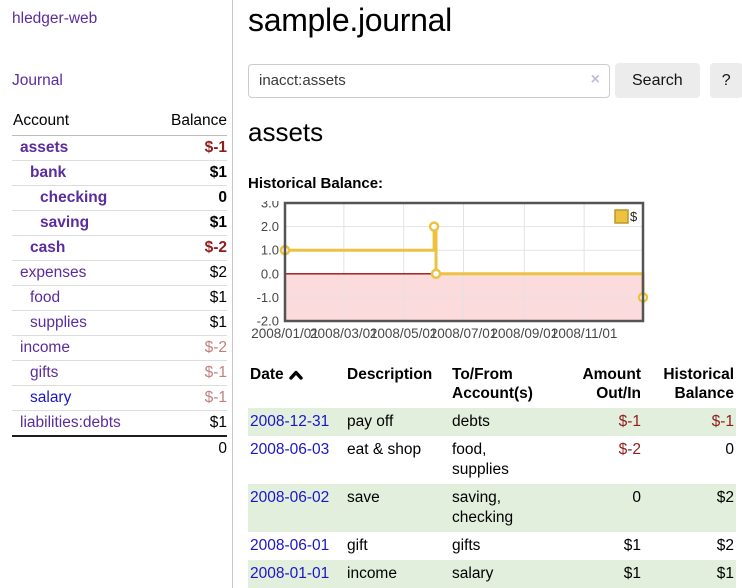  What do you see at coordinates (44, 147) in the screenshot?
I see `account-link: assets` at bounding box center [44, 147].